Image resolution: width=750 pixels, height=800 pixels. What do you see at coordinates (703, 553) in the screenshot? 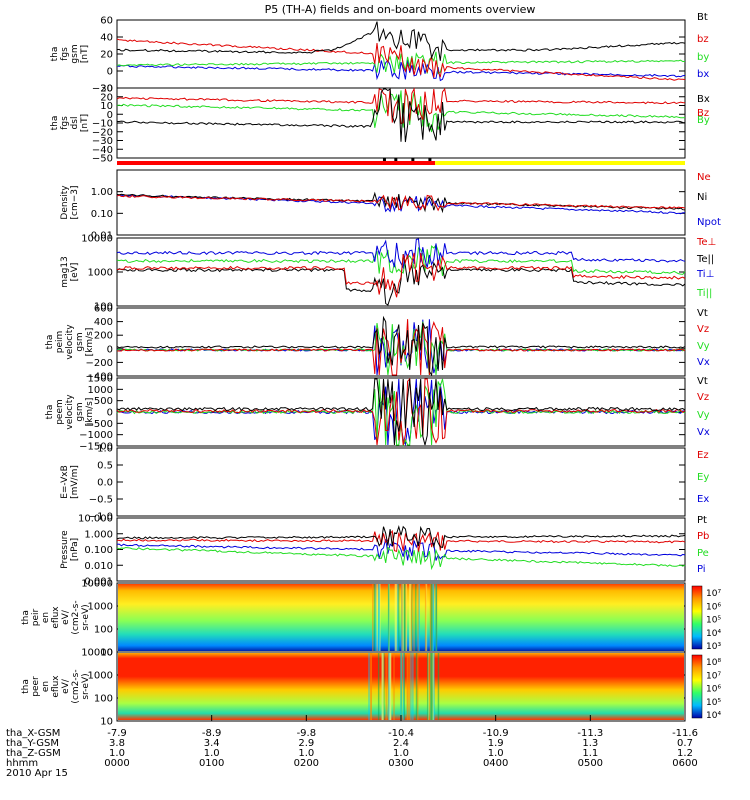
I see `legend-label: Pe` at bounding box center [703, 553].